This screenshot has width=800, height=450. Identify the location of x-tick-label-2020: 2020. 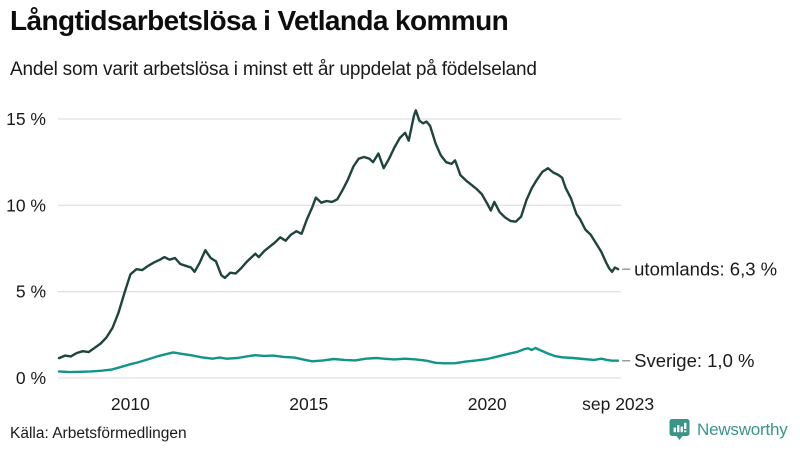
(487, 404).